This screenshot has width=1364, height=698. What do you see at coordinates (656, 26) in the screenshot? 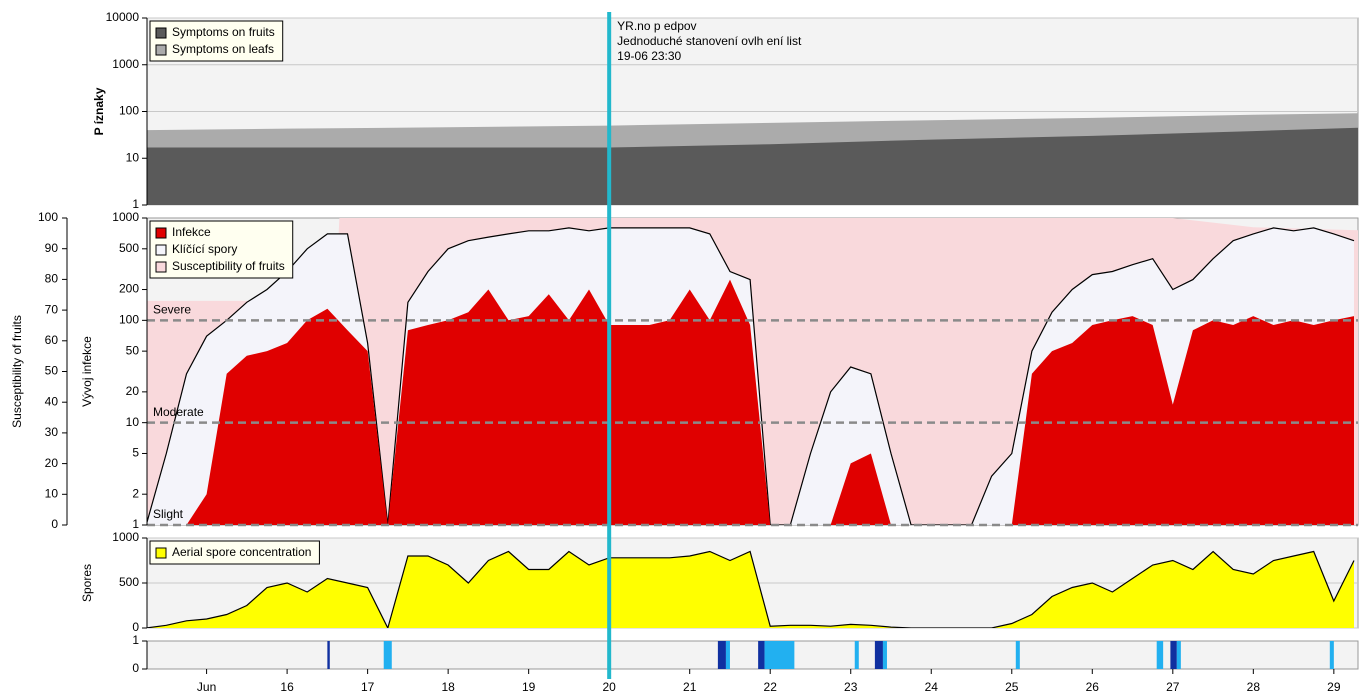
I see `annotation: YR.no p edpov` at bounding box center [656, 26].